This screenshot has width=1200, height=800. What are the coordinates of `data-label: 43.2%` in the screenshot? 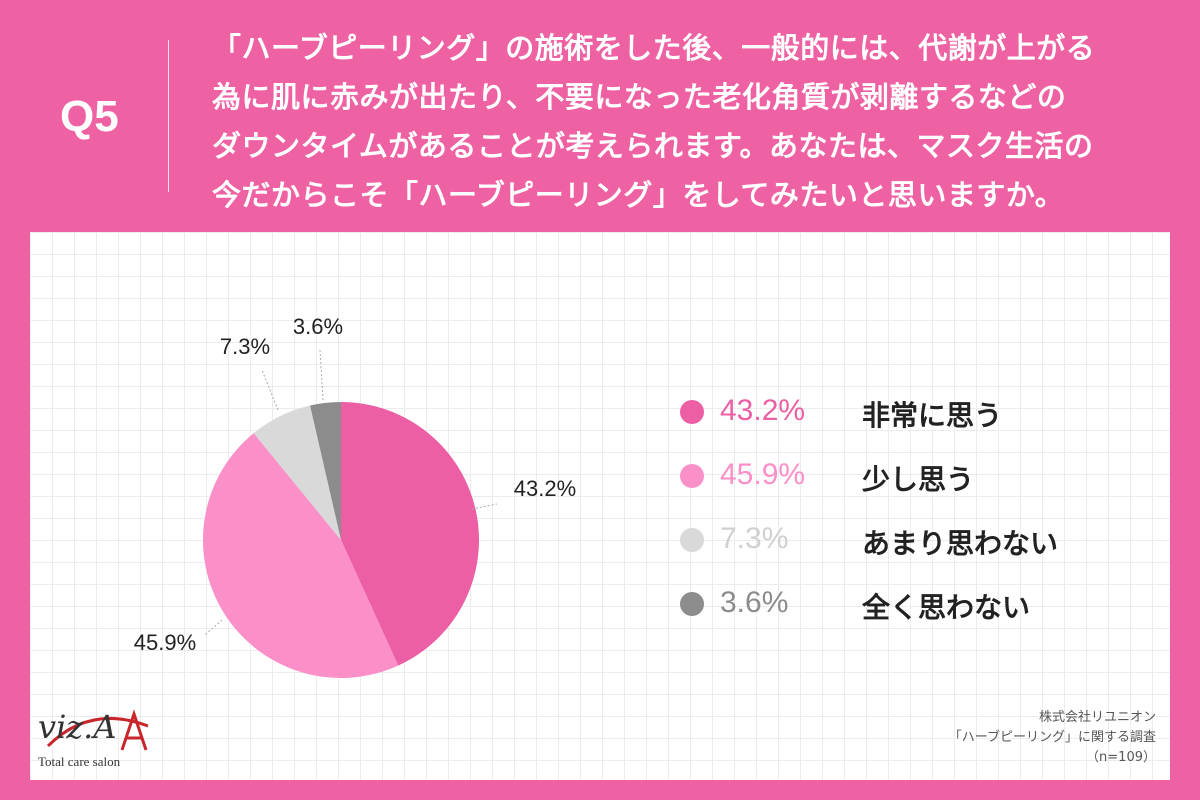 It's located at (545, 488).